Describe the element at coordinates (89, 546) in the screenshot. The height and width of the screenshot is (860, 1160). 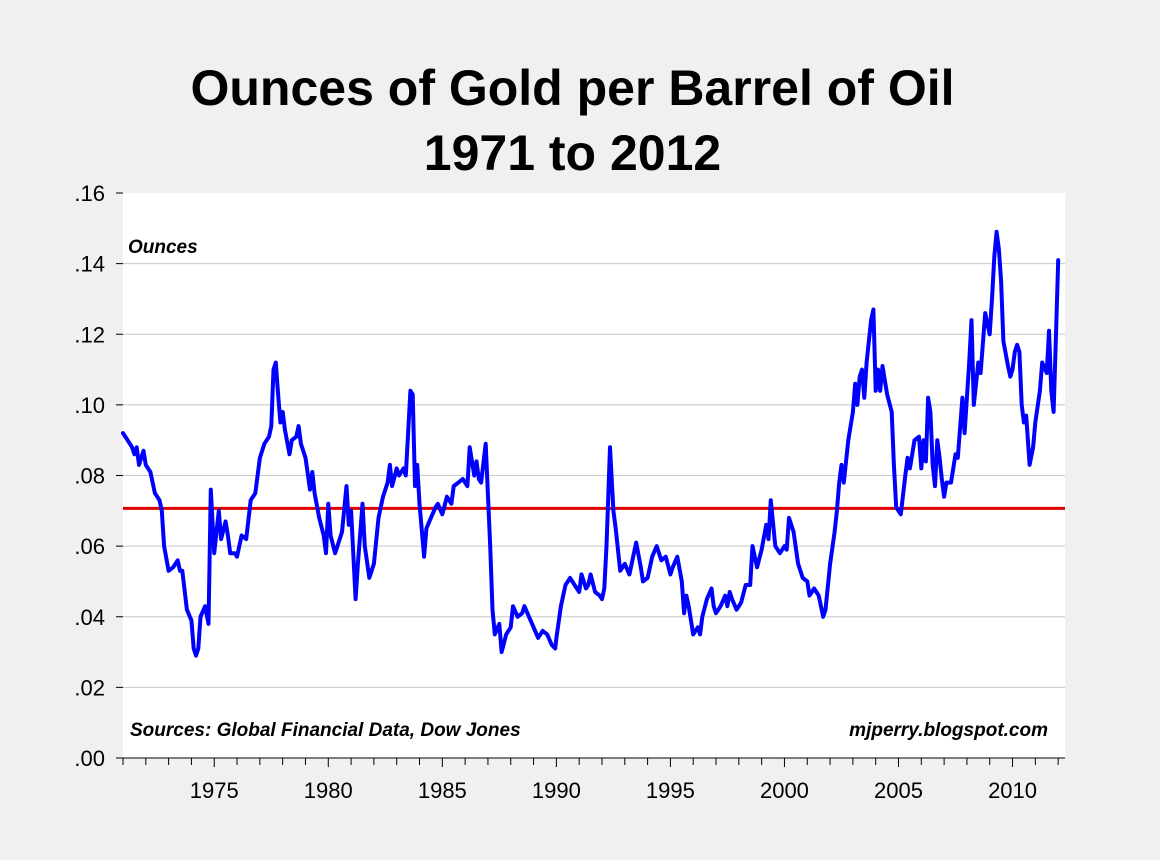
I see `y-tick-label: .06` at that location.